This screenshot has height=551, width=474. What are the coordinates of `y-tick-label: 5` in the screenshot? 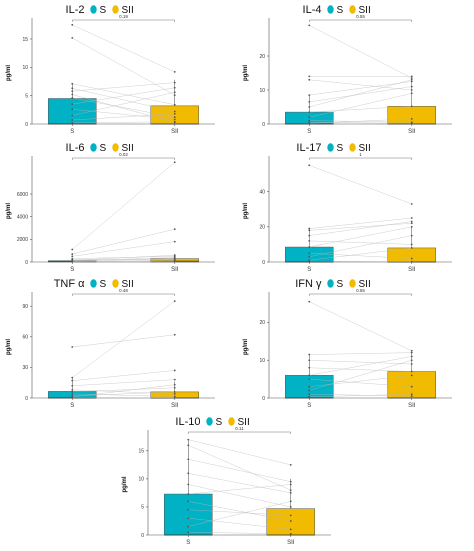 It's located at (142, 508).